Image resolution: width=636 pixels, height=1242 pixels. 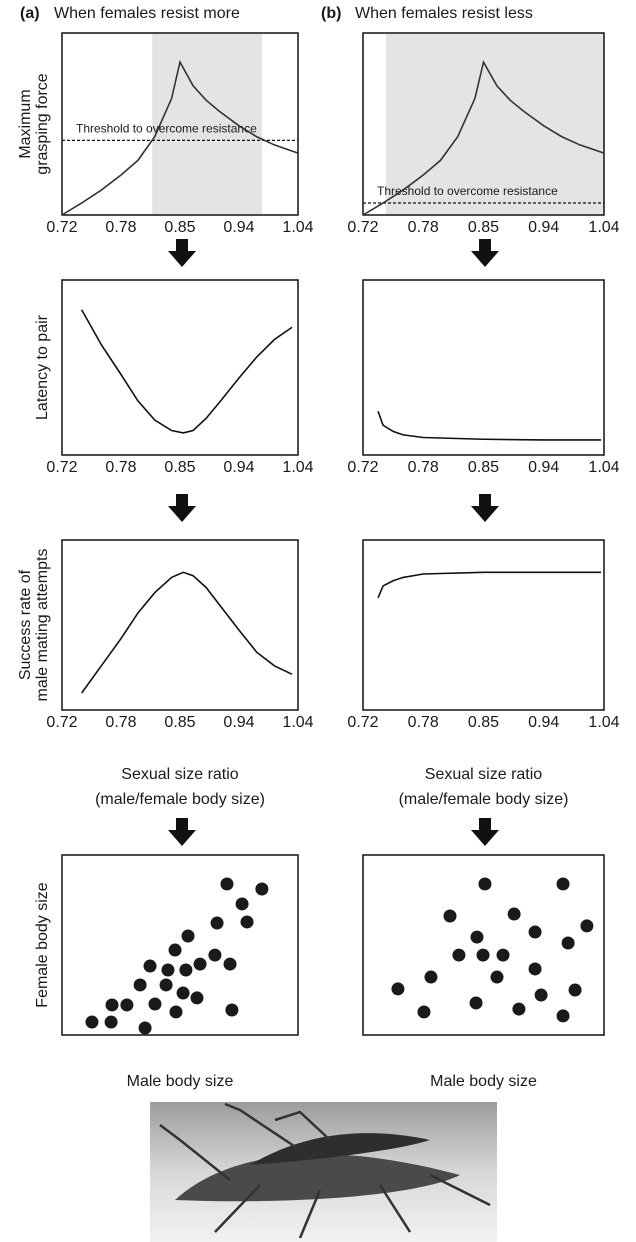 I want to click on y-axis-label: Maximum, so click(x=25, y=123).